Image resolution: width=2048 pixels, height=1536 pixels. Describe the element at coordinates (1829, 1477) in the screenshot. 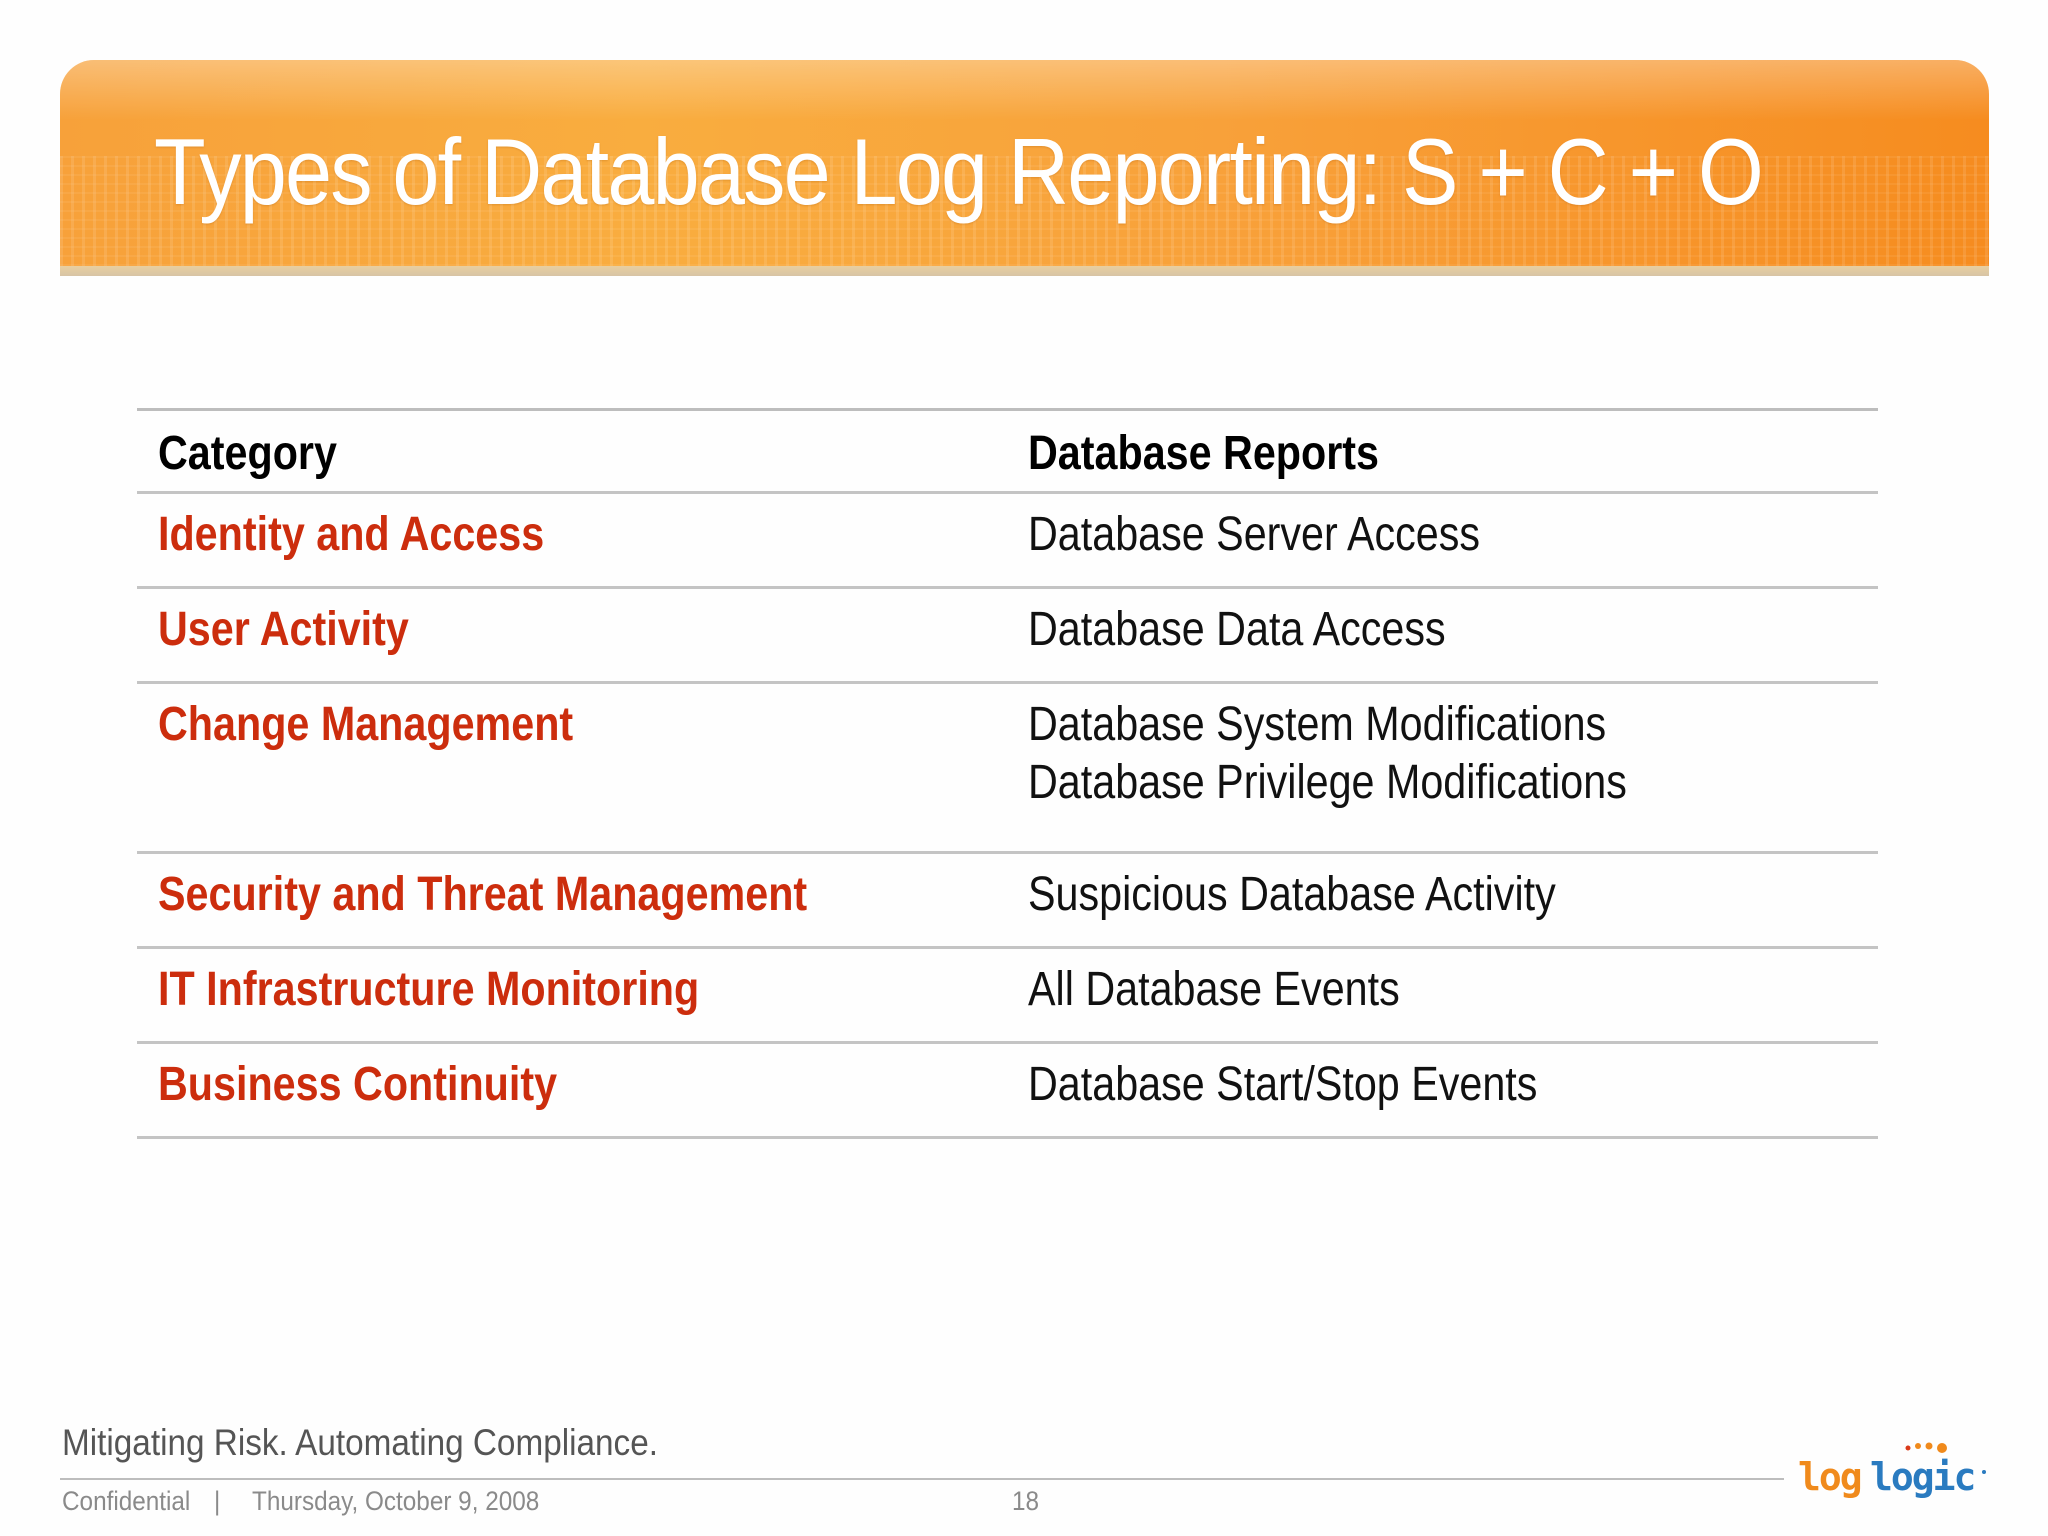

I see `logo-wordmark-log: log` at that location.